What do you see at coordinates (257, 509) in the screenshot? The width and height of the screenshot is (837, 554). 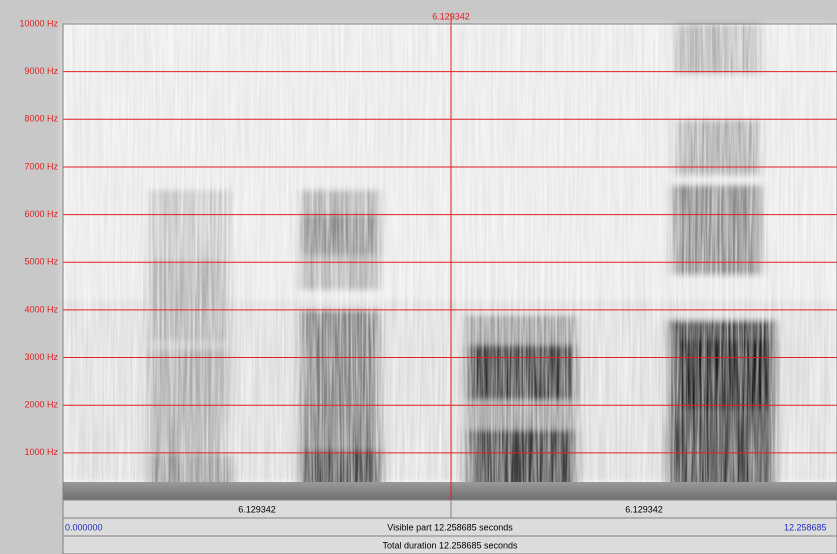 I see `left-segment: 6.129342` at bounding box center [257, 509].